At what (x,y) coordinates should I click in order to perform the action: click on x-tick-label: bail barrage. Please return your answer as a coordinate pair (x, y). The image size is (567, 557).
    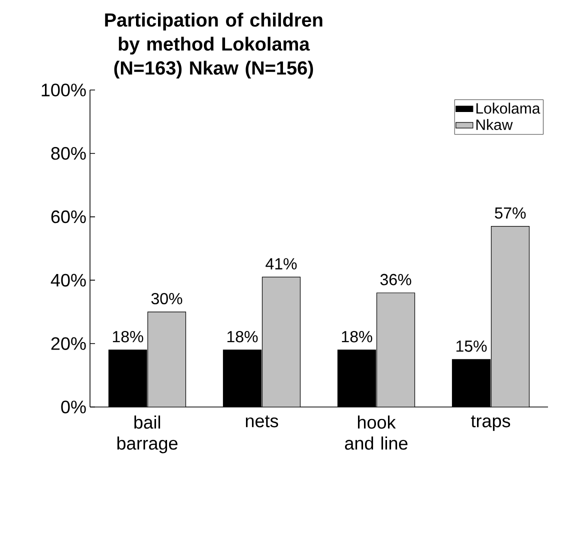
    Looking at the image, I should click on (147, 435).